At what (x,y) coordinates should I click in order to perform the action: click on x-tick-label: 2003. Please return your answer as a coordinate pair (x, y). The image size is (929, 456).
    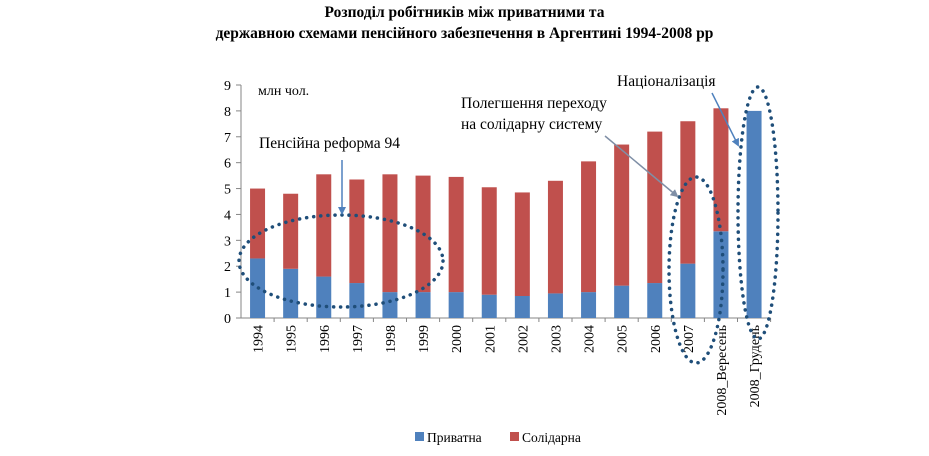
    Looking at the image, I should click on (556, 339).